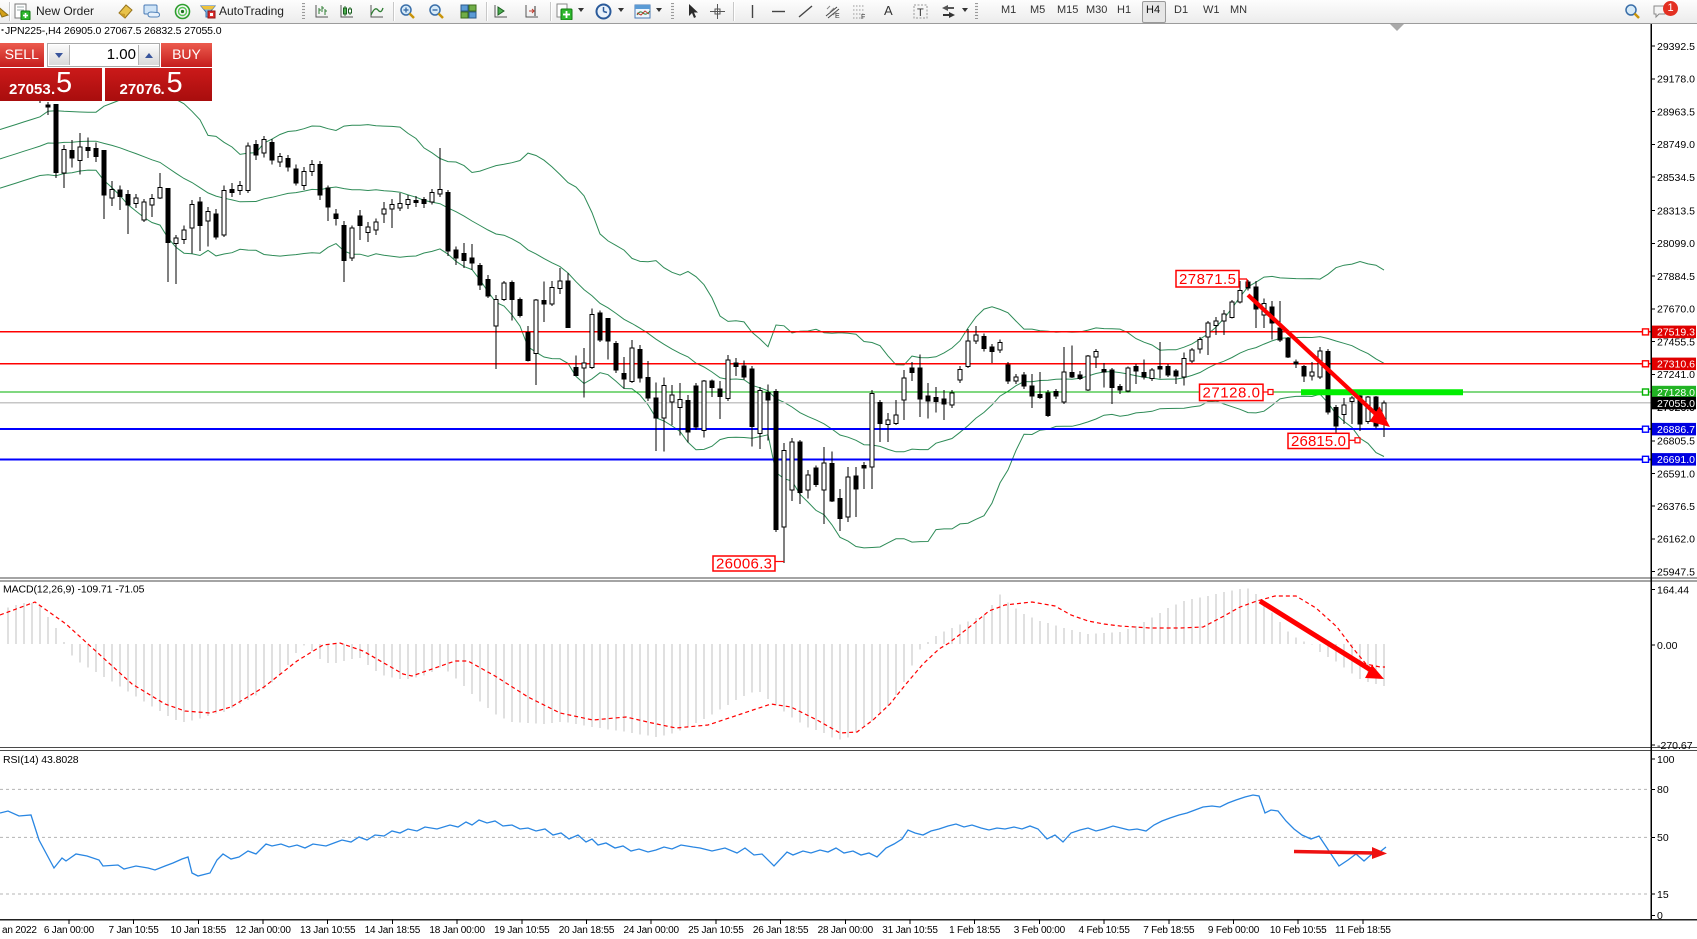  I want to click on svg-text: 27455.5, so click(1676, 342).